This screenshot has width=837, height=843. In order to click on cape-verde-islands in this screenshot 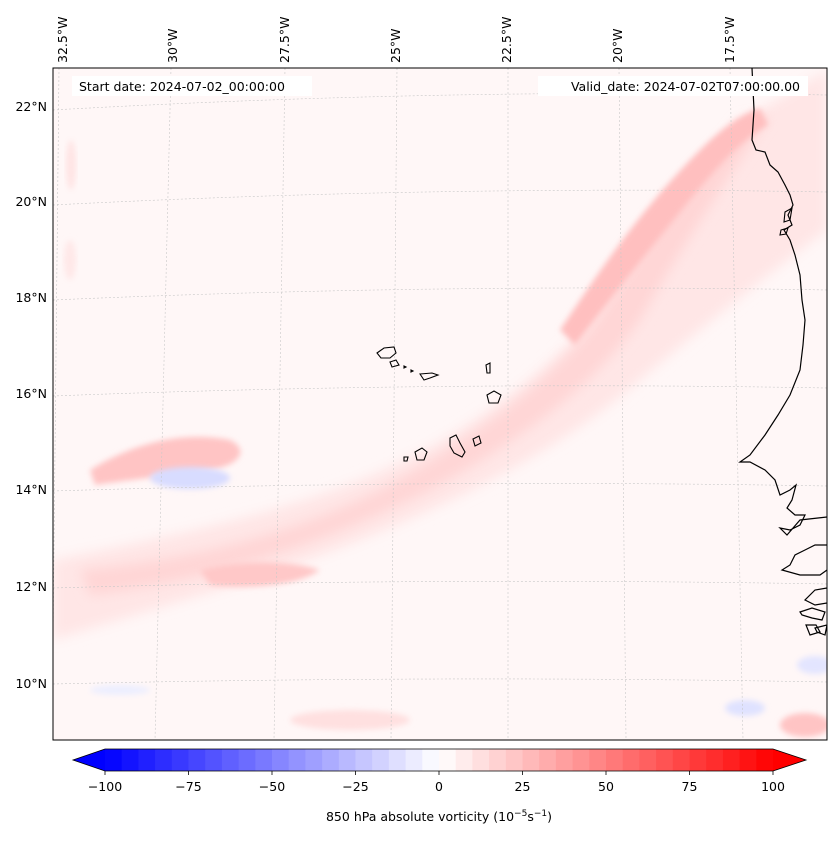, I will do `click(439, 404)`.